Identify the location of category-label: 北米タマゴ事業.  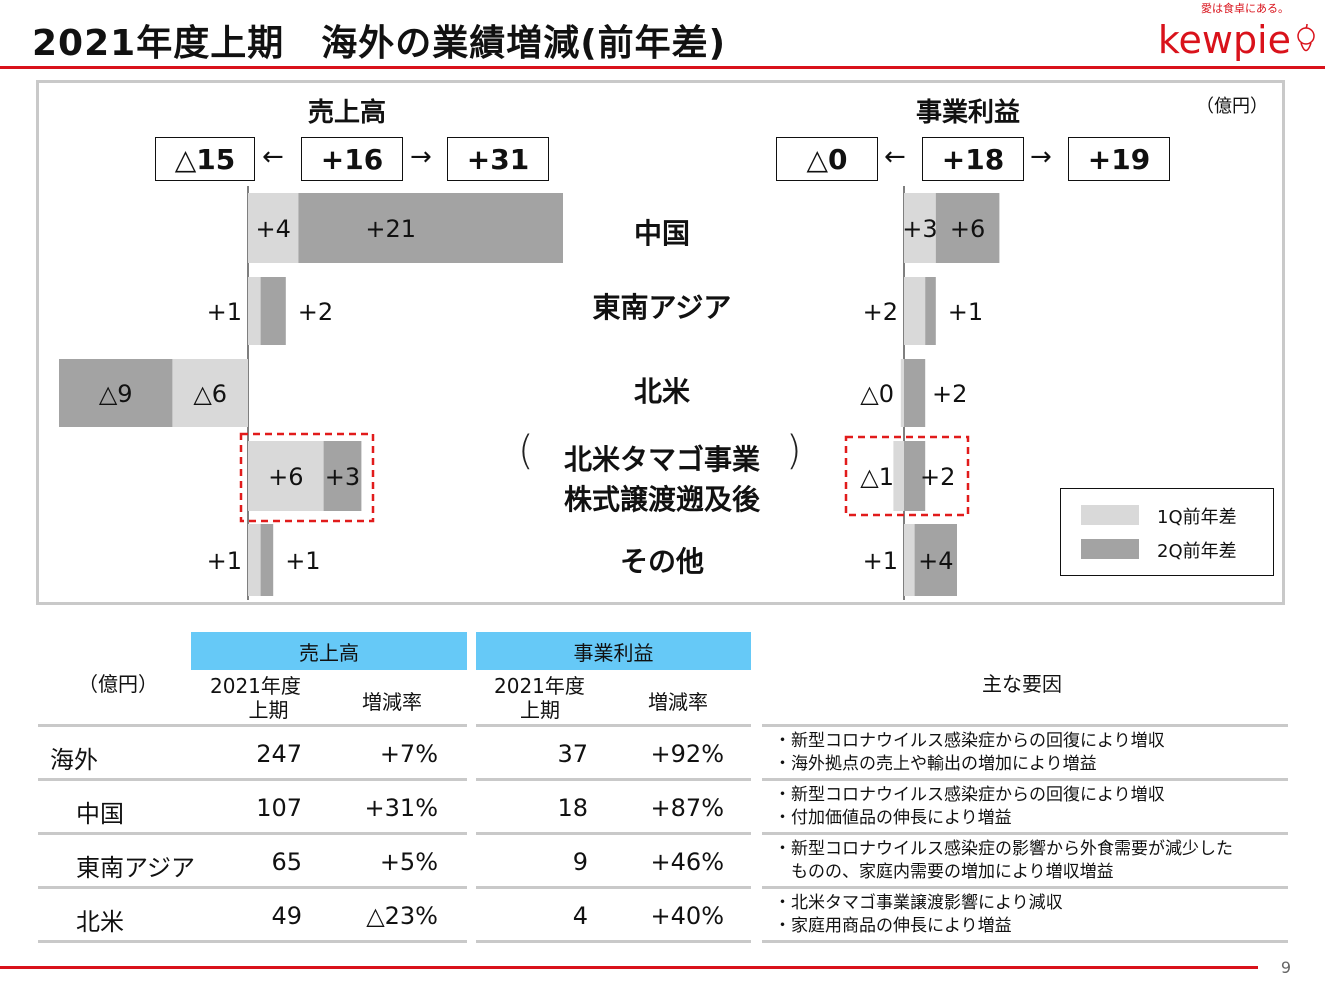
(661, 459).